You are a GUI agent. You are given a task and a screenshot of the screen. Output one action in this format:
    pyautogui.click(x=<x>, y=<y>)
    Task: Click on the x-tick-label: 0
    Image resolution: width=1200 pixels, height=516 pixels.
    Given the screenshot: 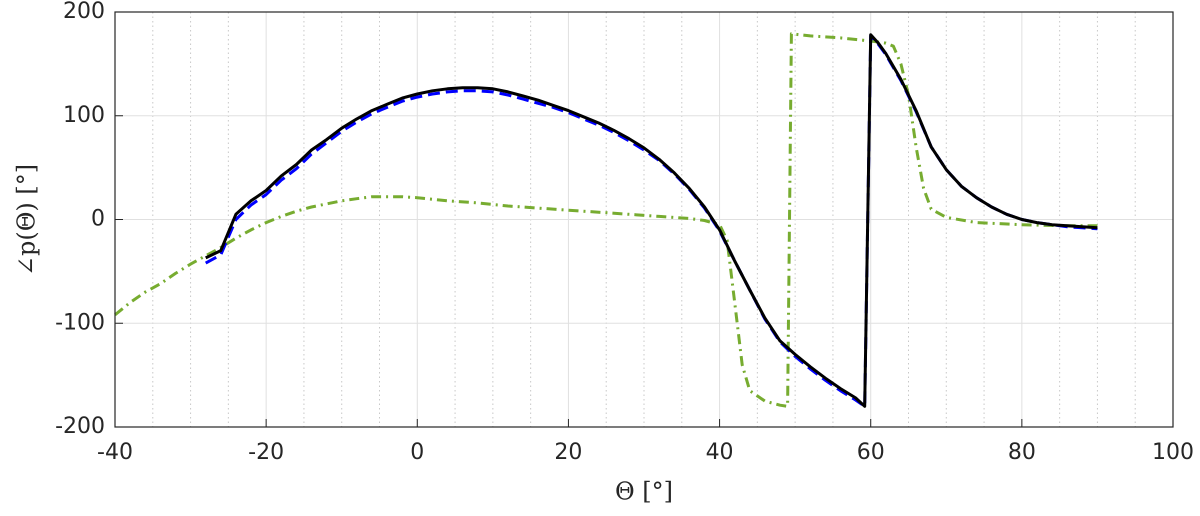 What is the action you would take?
    pyautogui.click(x=417, y=452)
    